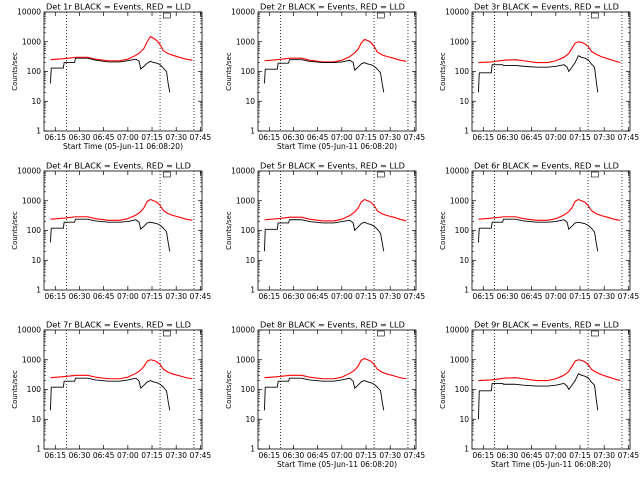 Image resolution: width=640 pixels, height=480 pixels. I want to click on chart-1-ytick-label: 1, so click(38, 131).